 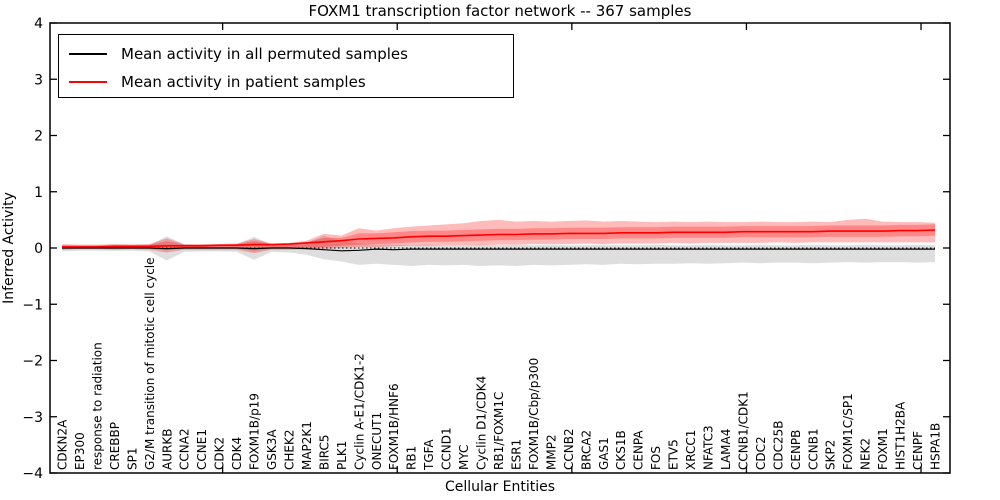 What do you see at coordinates (38, 80) in the screenshot?
I see `y-tick-label: 3` at bounding box center [38, 80].